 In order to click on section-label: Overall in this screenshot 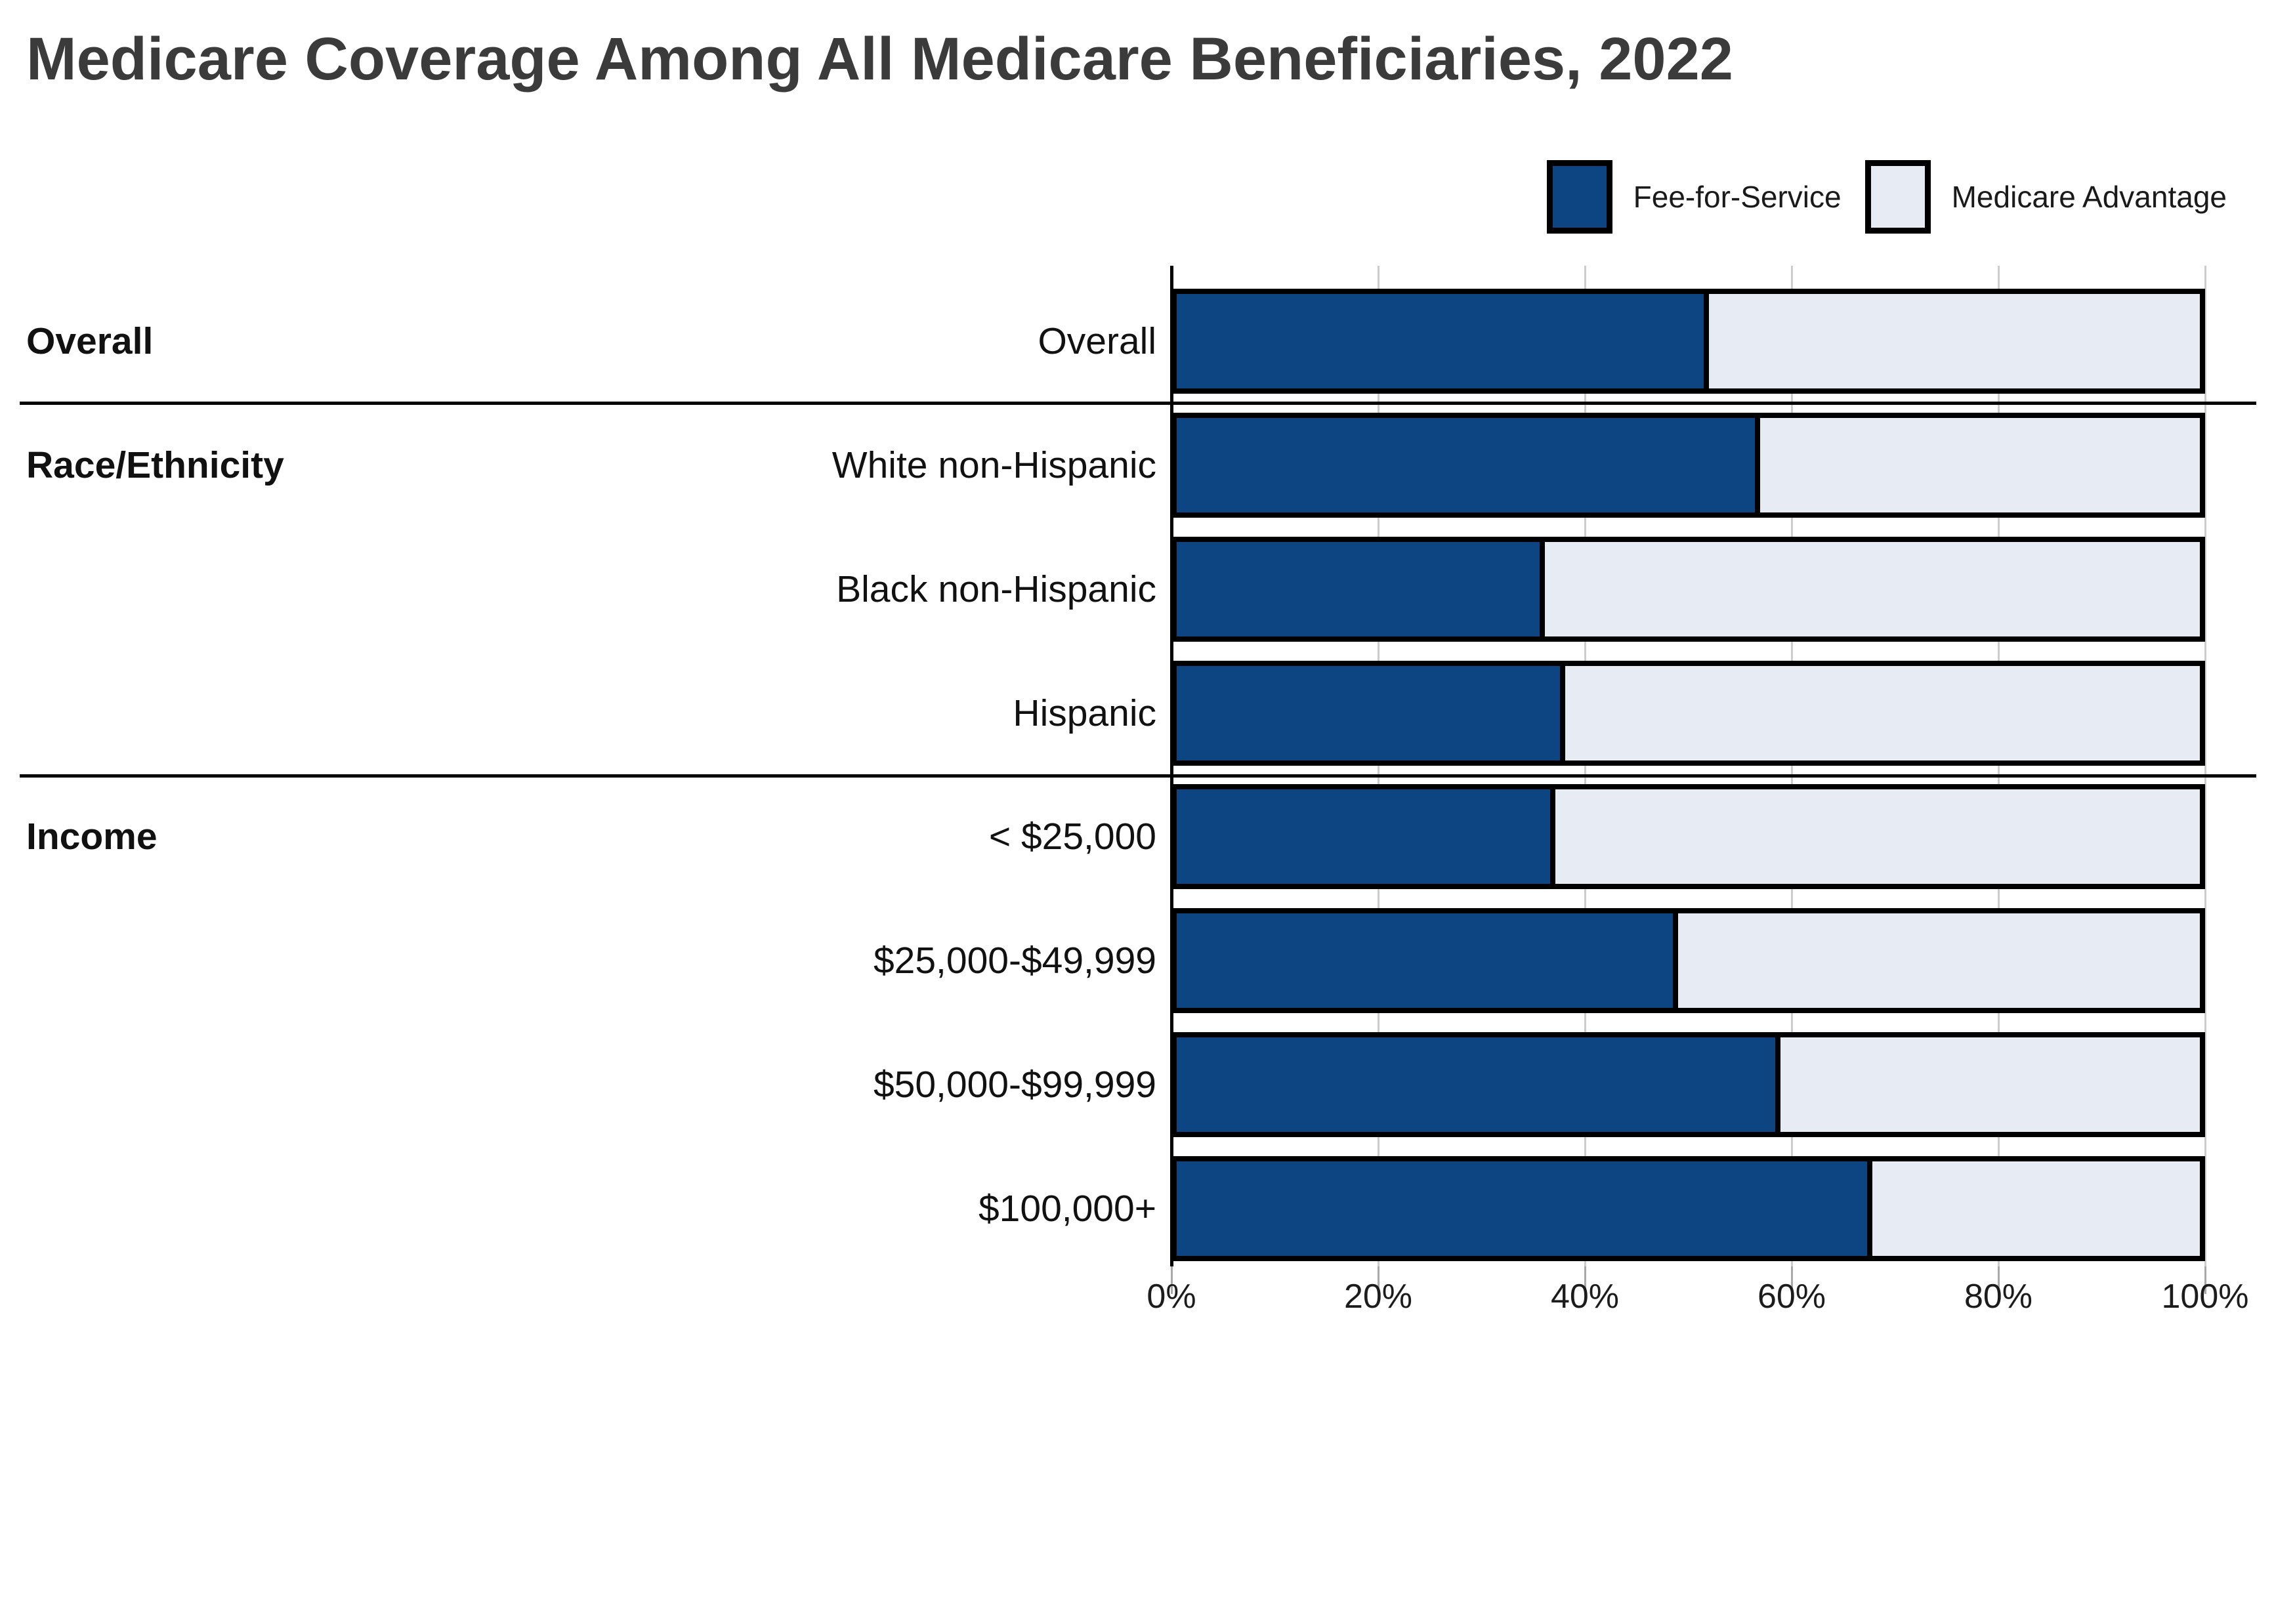, I will do `click(90, 341)`.